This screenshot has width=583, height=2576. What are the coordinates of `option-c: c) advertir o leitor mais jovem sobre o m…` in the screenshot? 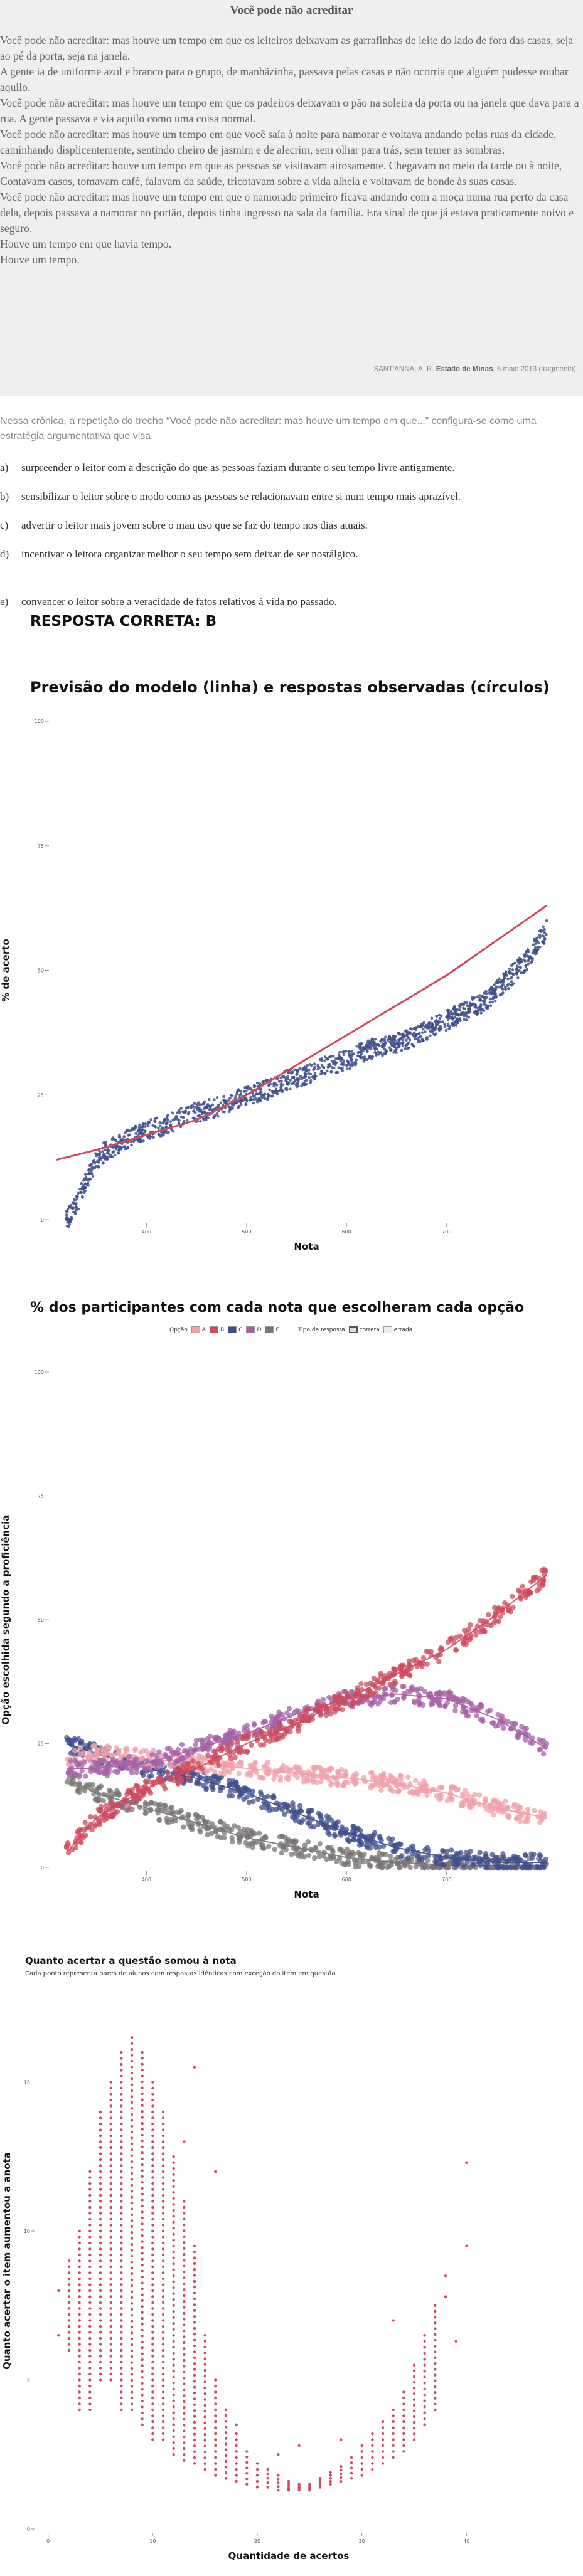 It's located at (184, 525).